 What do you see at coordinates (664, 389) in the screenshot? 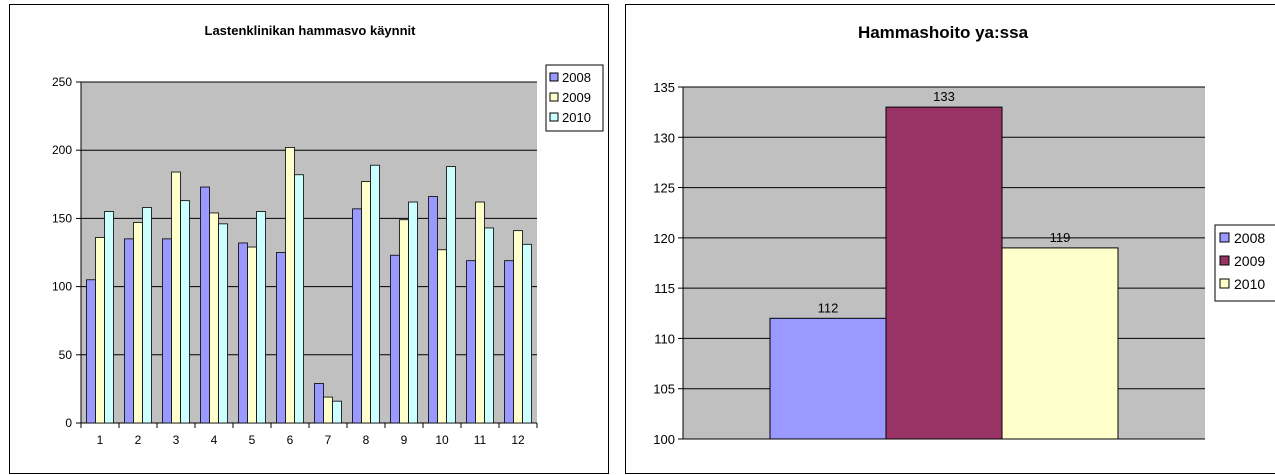
I see `y-tick-label: 105` at bounding box center [664, 389].